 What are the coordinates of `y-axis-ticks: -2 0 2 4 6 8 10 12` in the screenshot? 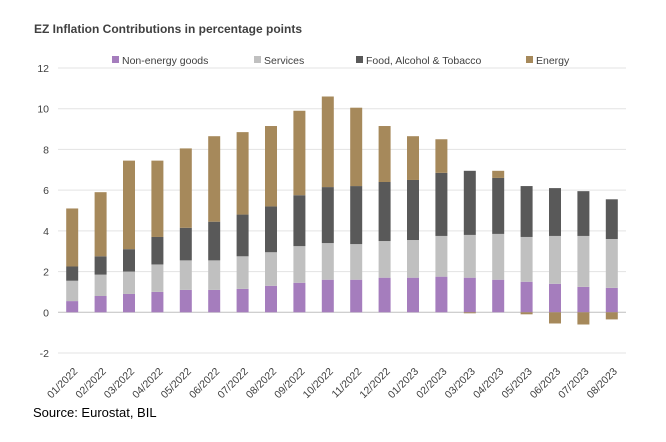 It's located at (43, 211).